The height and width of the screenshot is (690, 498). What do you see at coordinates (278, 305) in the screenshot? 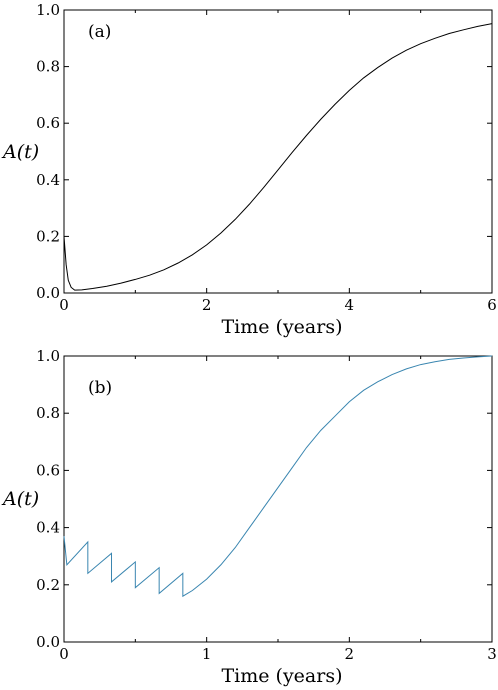
I see `x-tick-labels: 0 2 4 6` at bounding box center [278, 305].